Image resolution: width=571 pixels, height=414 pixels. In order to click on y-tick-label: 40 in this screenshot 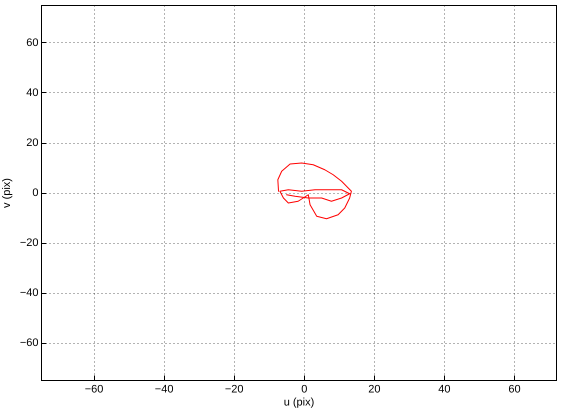, I will do `click(32, 93)`.